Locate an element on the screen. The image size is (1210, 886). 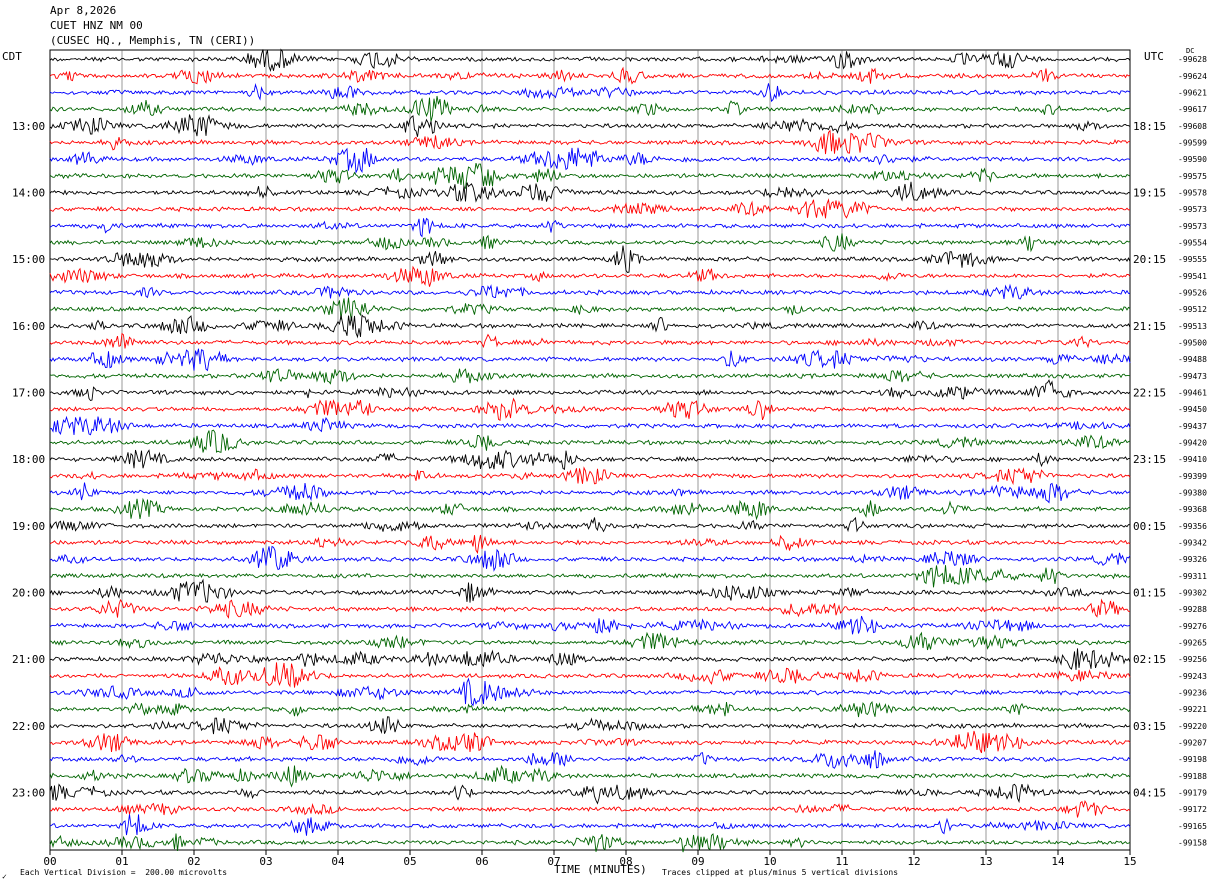
left-hour-label: 20:00 is located at coordinates (28, 593).